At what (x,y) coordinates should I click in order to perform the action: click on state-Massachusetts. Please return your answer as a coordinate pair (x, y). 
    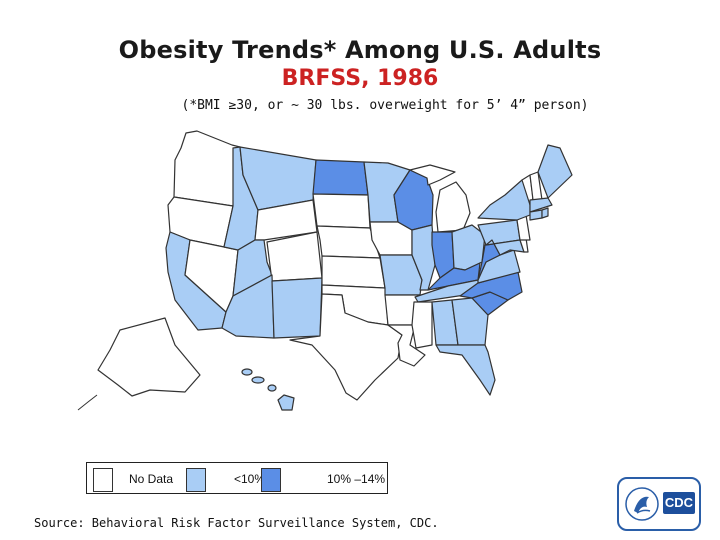
    Looking at the image, I should click on (541, 205).